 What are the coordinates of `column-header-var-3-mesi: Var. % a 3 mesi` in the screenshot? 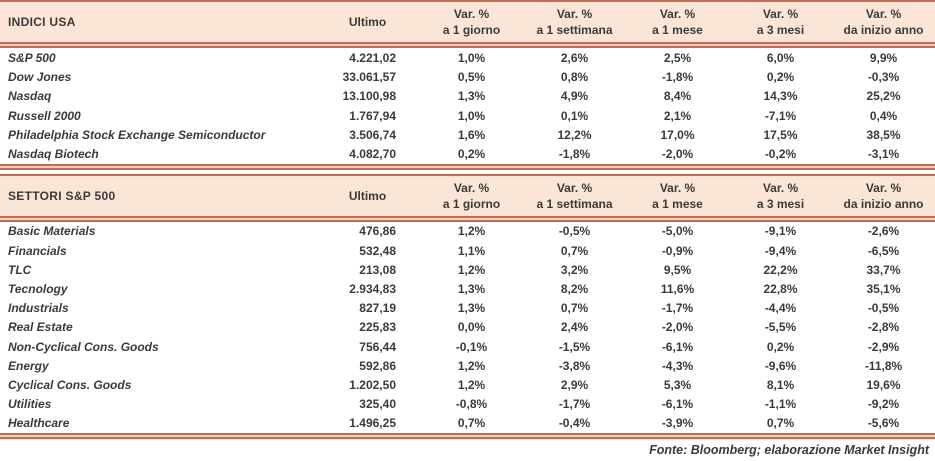 It's located at (780, 196).